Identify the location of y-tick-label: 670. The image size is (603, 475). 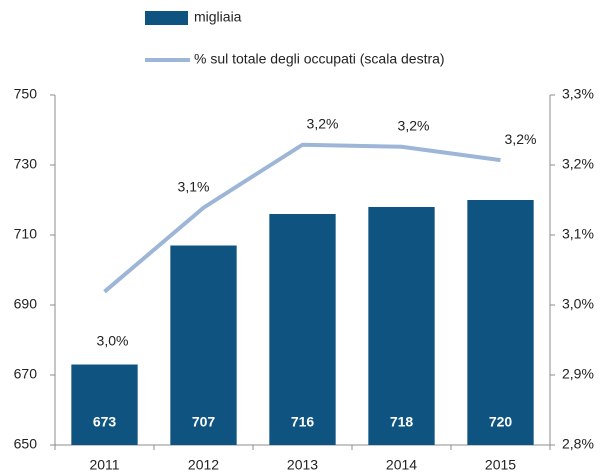
(26, 374).